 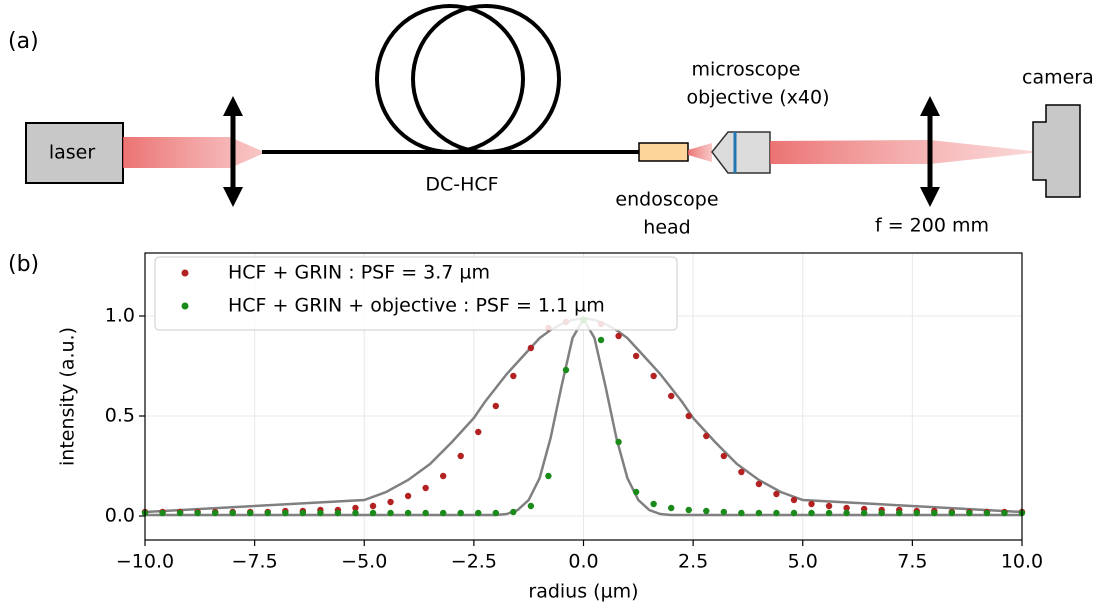 What do you see at coordinates (693, 562) in the screenshot?
I see `x-tick-label: 2.5` at bounding box center [693, 562].